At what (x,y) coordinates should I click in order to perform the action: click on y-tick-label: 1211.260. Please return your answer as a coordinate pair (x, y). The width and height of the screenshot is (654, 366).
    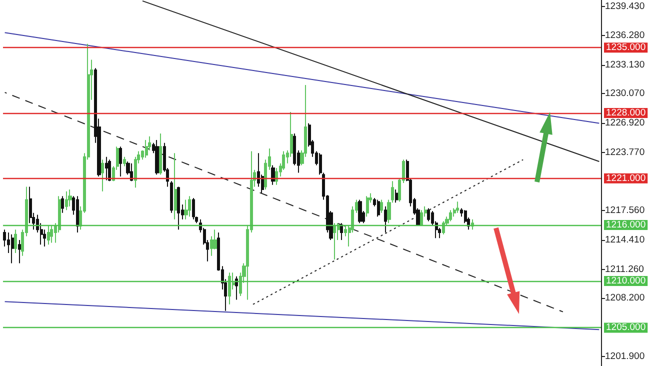
    Looking at the image, I should click on (624, 269).